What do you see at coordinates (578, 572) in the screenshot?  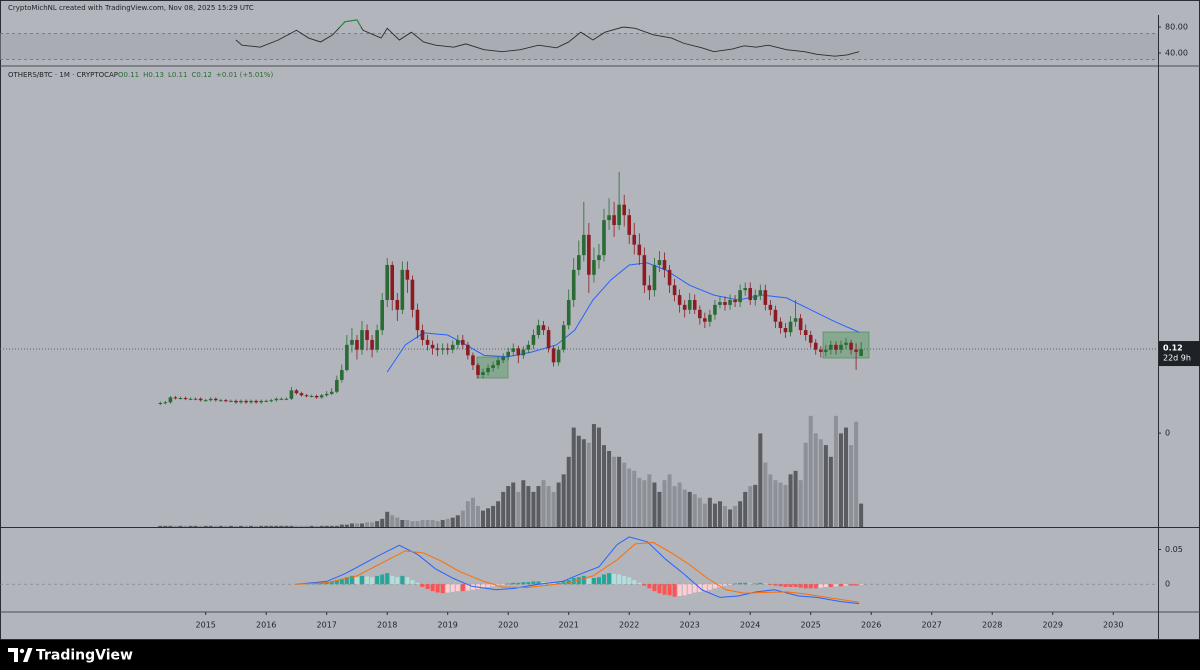 I see `signal-line` at bounding box center [578, 572].